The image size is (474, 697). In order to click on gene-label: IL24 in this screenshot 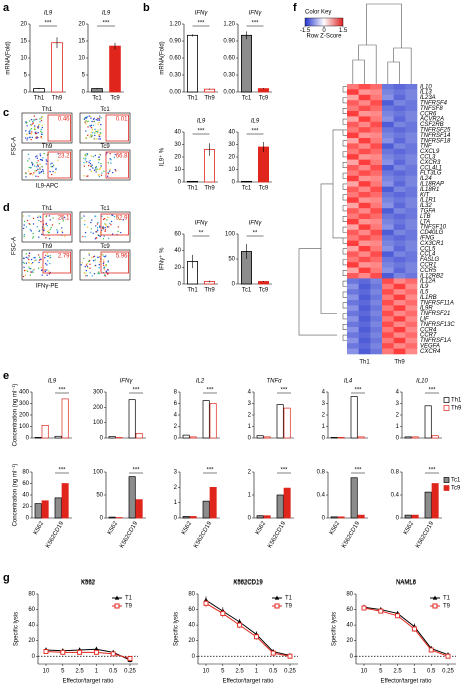, I will do `click(426, 179)`.